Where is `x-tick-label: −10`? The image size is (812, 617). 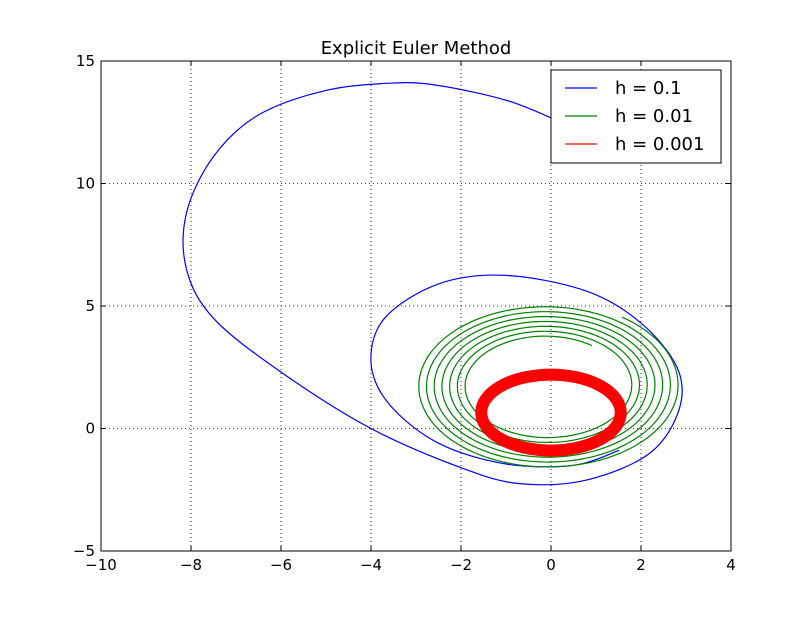
x-tick-label: −10 is located at coordinates (101, 565).